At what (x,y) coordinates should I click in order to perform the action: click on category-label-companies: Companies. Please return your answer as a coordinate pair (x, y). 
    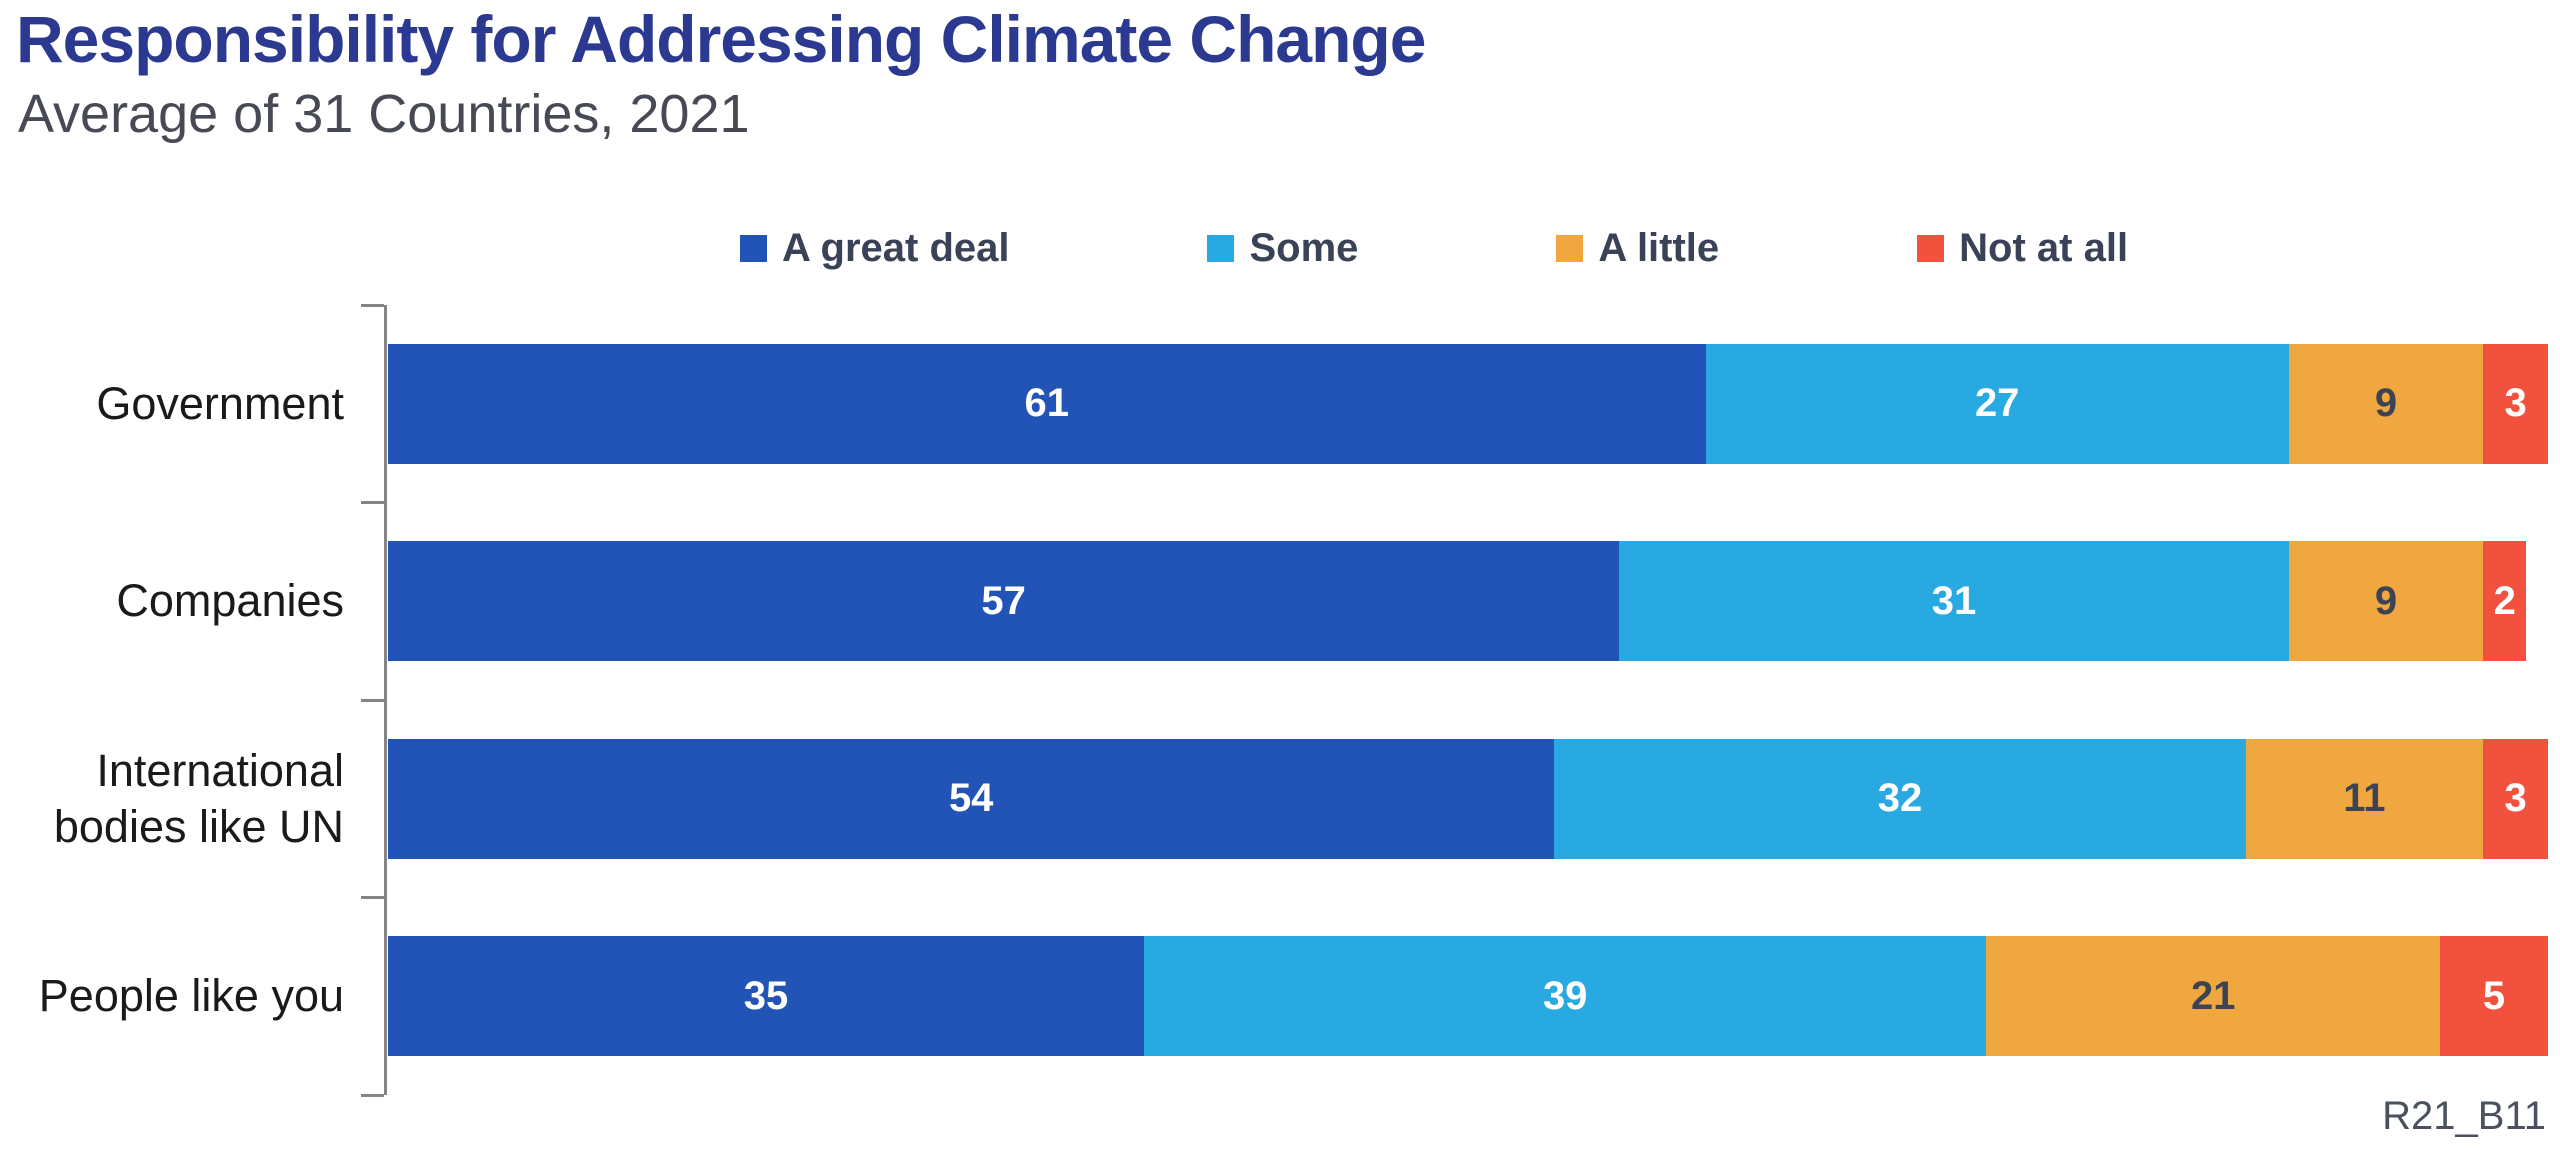
    Looking at the image, I should click on (230, 601).